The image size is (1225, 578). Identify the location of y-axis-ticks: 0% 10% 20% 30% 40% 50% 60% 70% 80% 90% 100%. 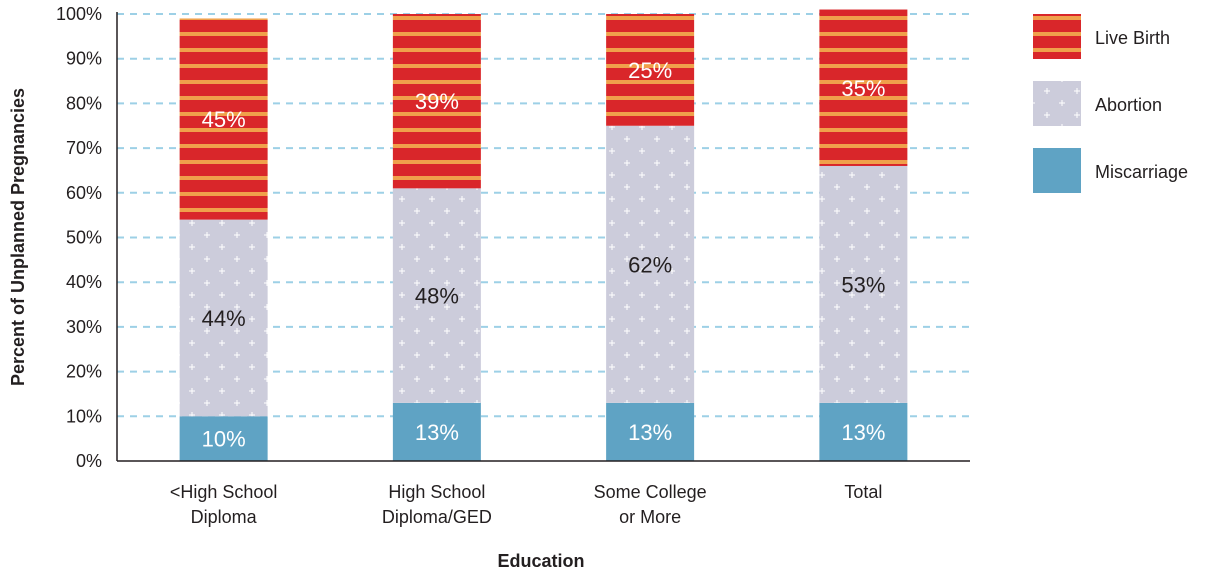
(79, 237).